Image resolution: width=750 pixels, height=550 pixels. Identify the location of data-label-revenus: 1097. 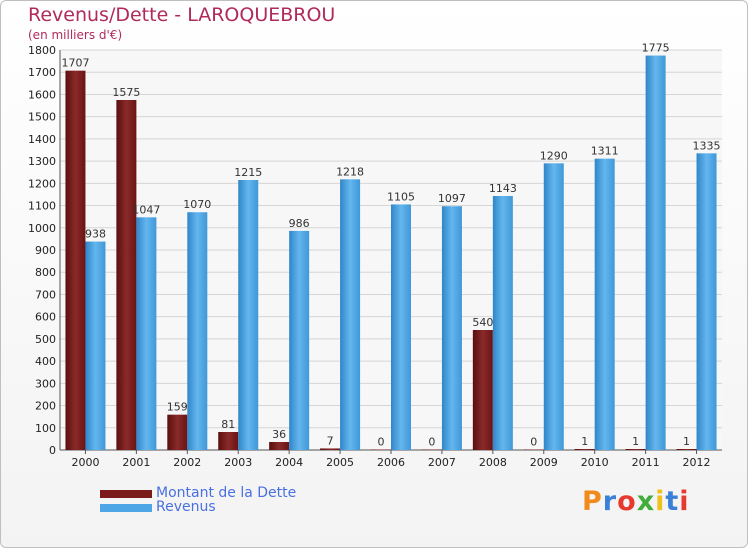
(452, 198).